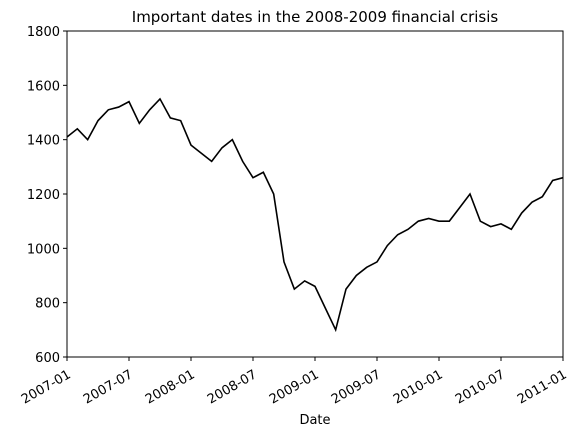  Describe the element at coordinates (314, 420) in the screenshot. I see `x-axis-label: Date` at that location.